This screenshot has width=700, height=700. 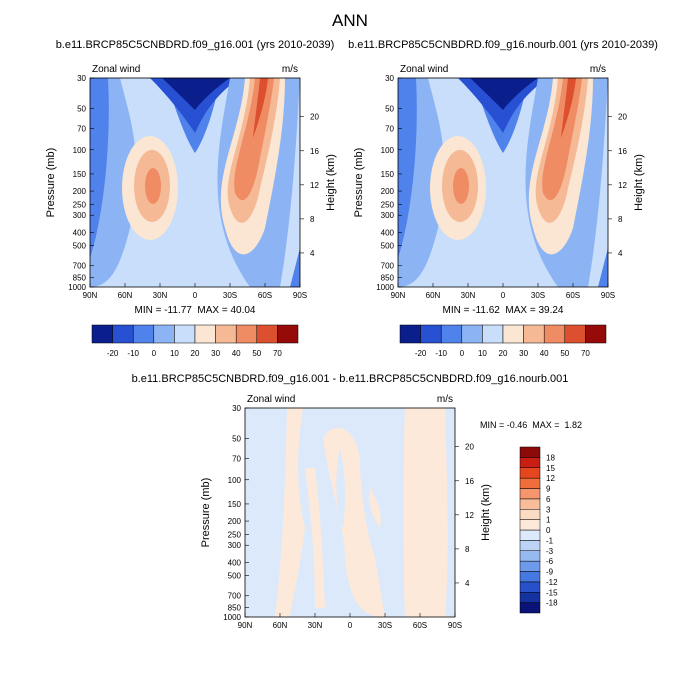 What do you see at coordinates (388, 191) in the screenshot?
I see `y-tick-label: 200` at bounding box center [388, 191].